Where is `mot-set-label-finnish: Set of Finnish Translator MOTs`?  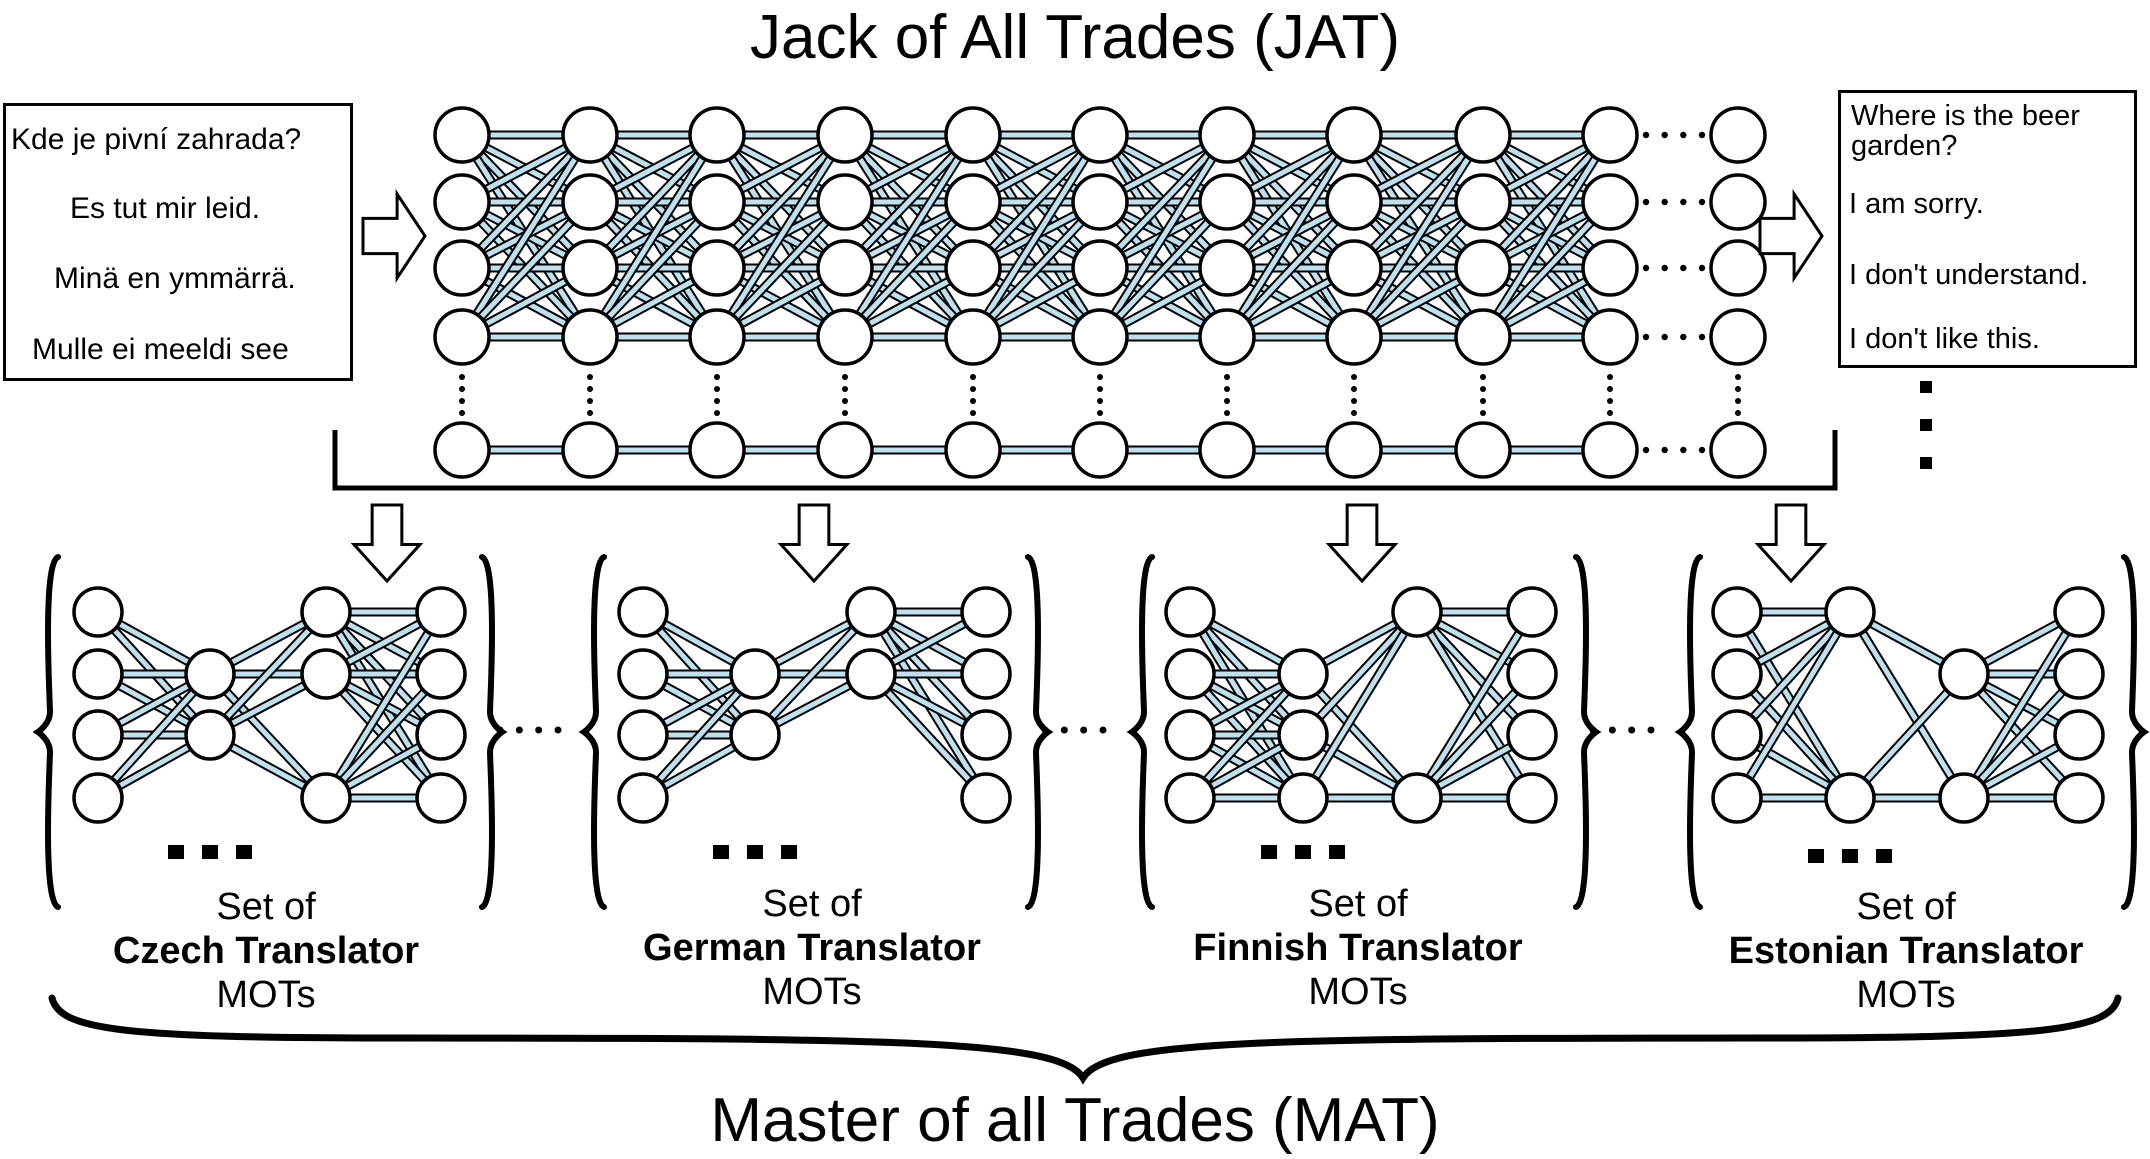
mot-set-label-finnish: Set of Finnish Translator MOTs is located at coordinates (1358, 948).